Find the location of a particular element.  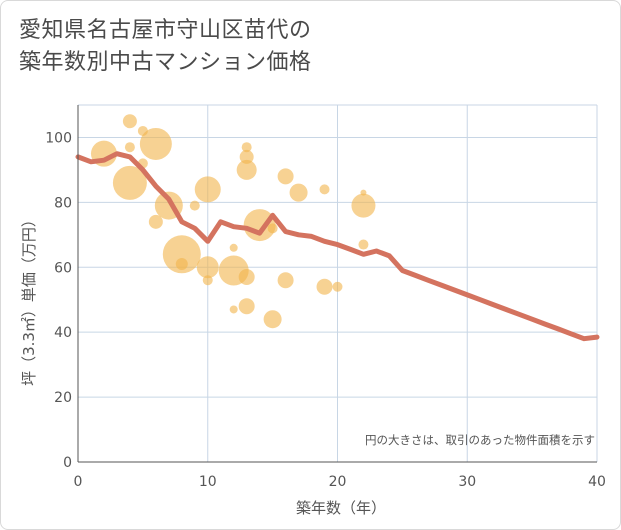

x-axis-label: 築年数（年） is located at coordinates (341, 508).